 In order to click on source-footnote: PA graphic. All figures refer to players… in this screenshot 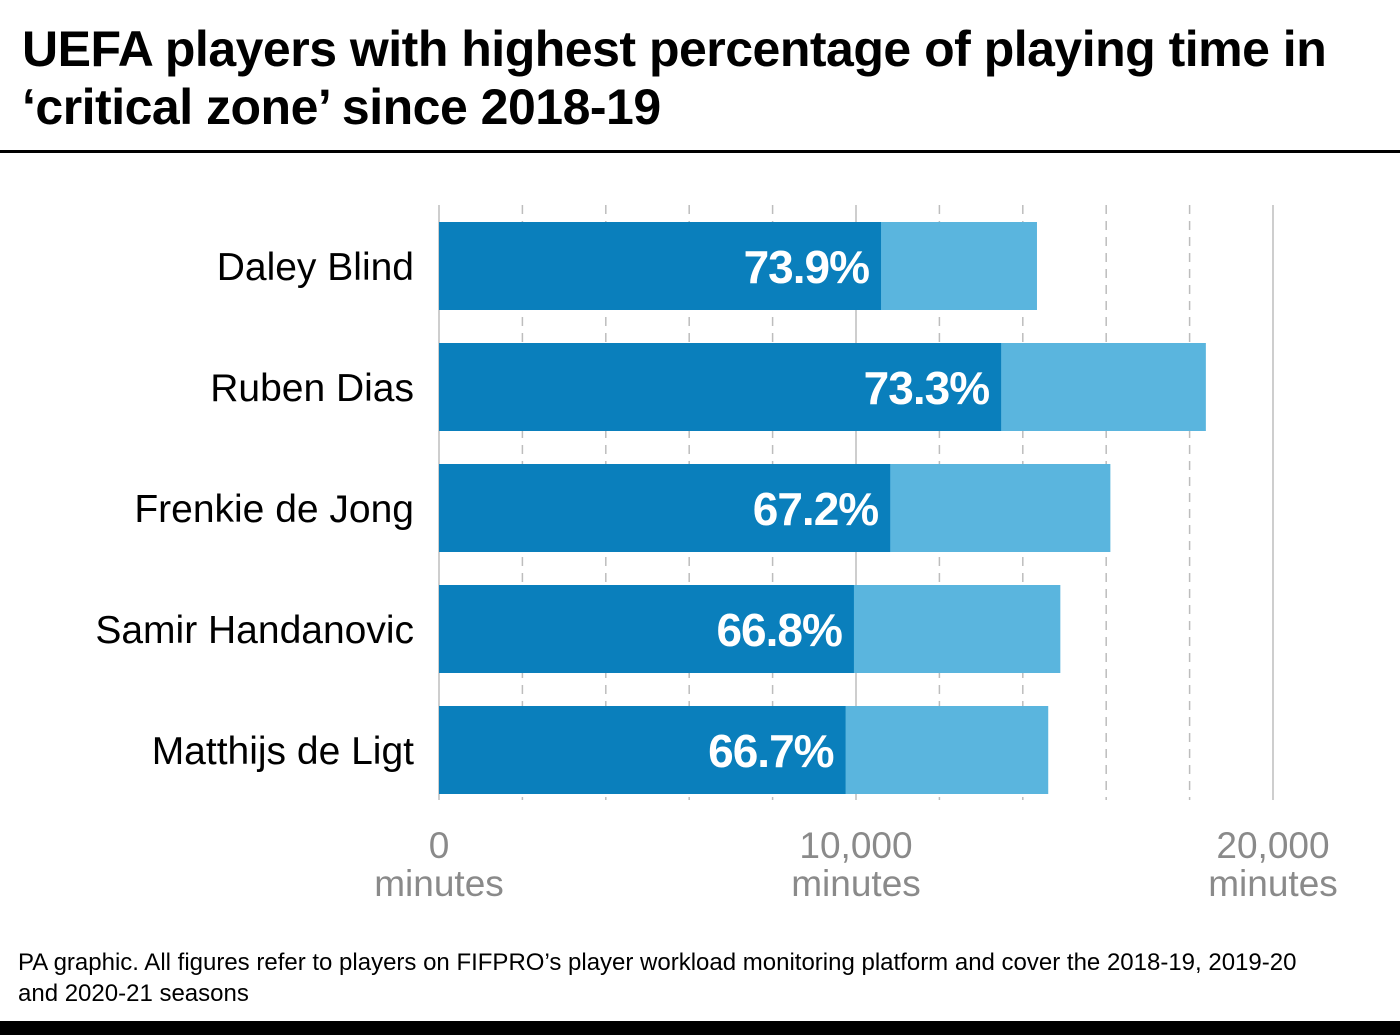, I will do `click(657, 978)`.